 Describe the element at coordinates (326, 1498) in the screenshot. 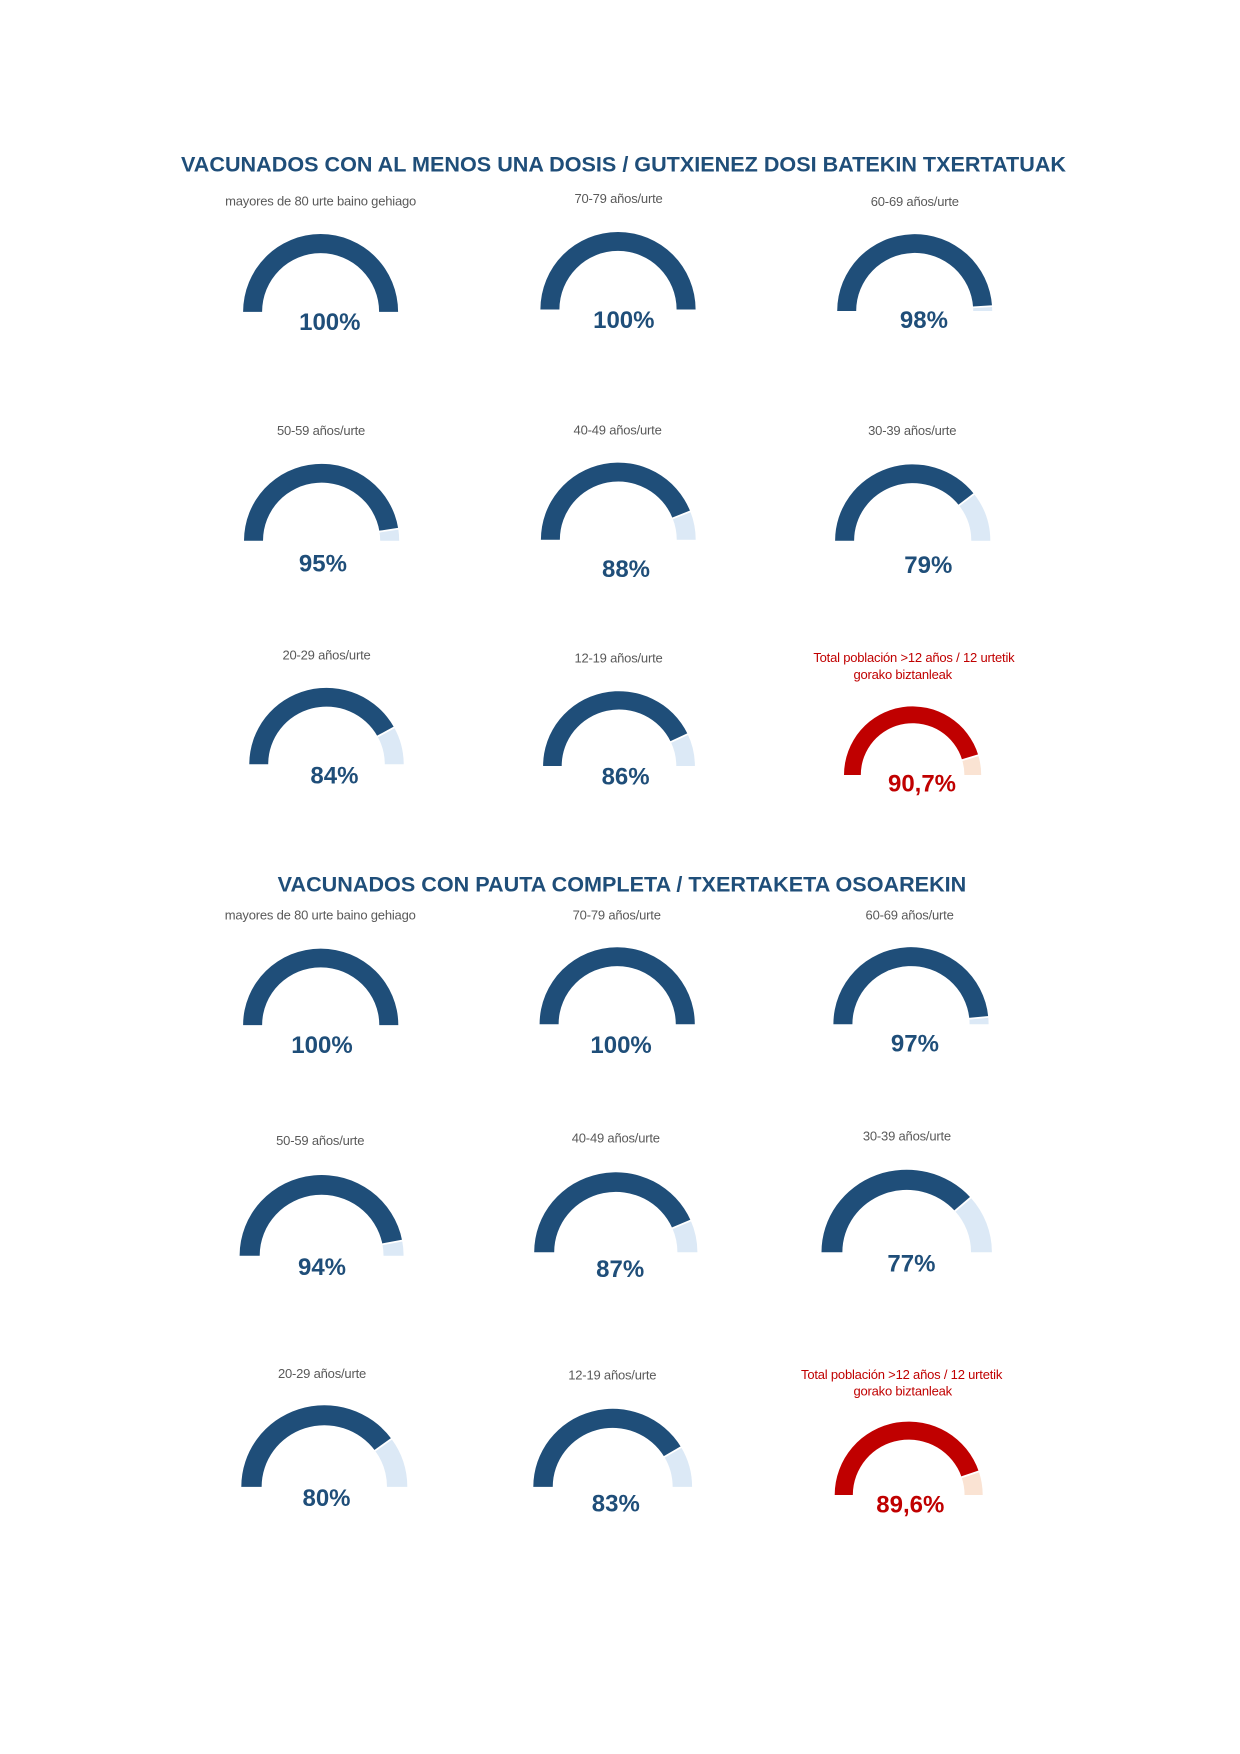

I see `svg-text: 80%` at that location.